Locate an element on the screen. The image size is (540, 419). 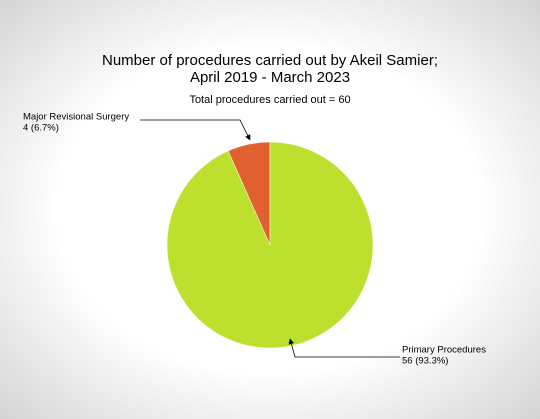
slice-label: Major Revisional Surgery is located at coordinates (76, 117).